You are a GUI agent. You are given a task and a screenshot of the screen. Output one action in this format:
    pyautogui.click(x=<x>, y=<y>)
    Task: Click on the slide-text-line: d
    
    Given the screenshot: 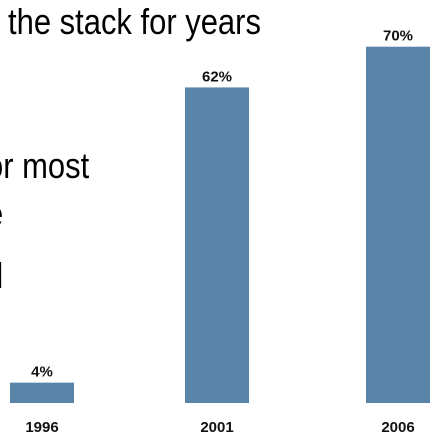 What is the action you would take?
    pyautogui.click(x=1, y=276)
    